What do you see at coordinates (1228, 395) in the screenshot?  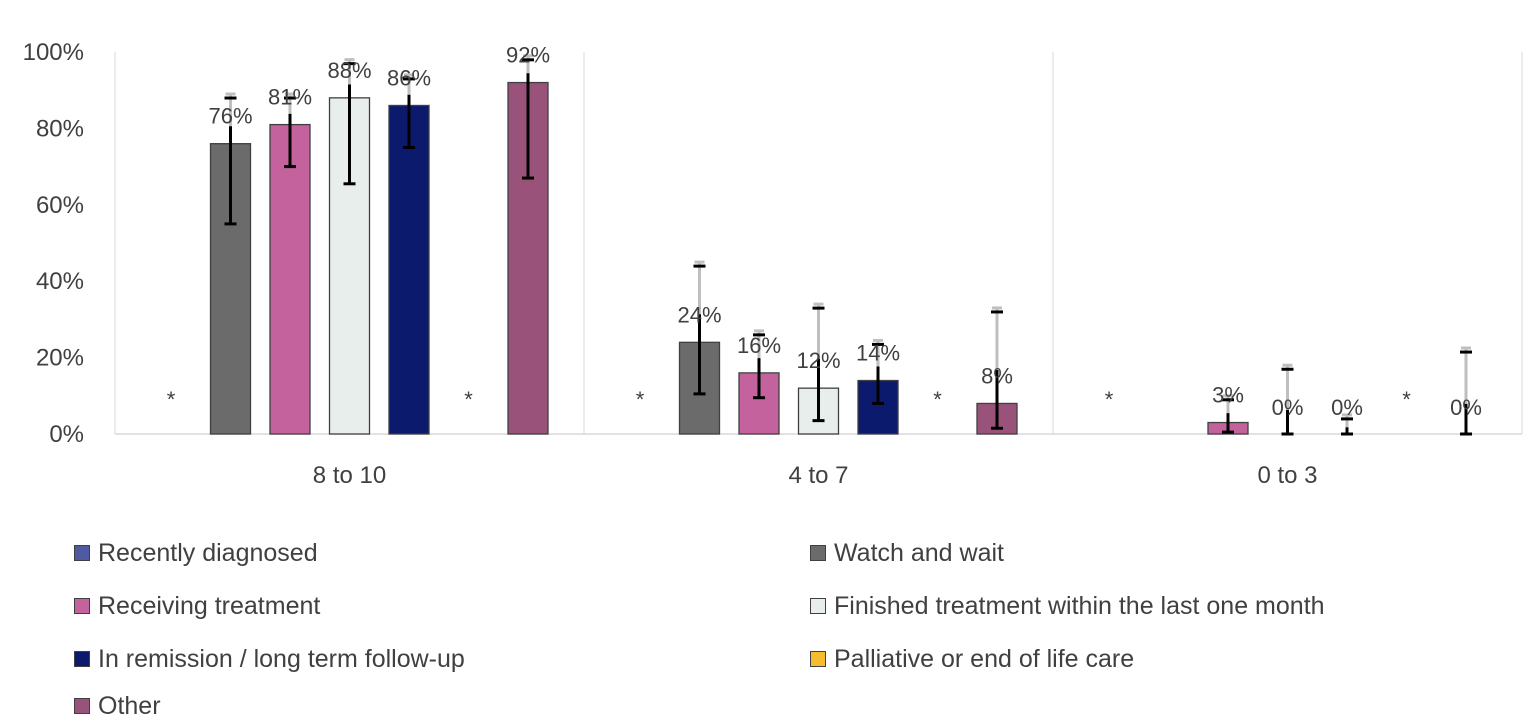 I see `data-label: 3%` at bounding box center [1228, 395].